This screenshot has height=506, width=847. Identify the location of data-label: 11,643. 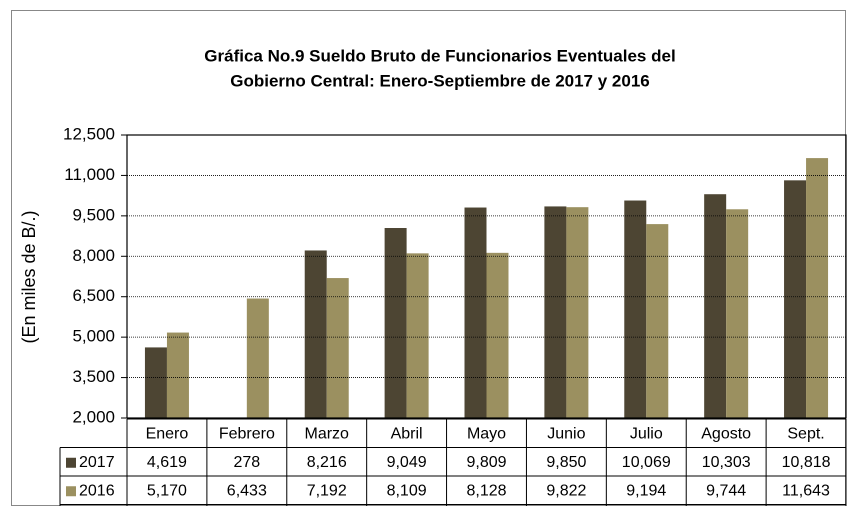
(806, 490).